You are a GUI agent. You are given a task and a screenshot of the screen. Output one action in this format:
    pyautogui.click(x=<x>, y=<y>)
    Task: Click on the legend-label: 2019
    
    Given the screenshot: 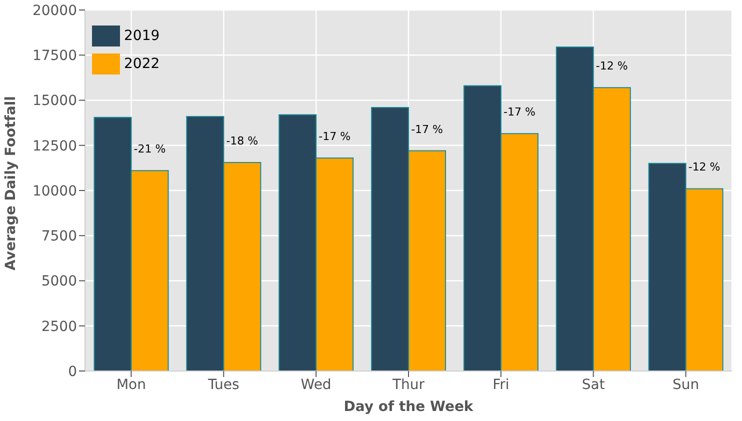 What is the action you would take?
    pyautogui.click(x=142, y=36)
    